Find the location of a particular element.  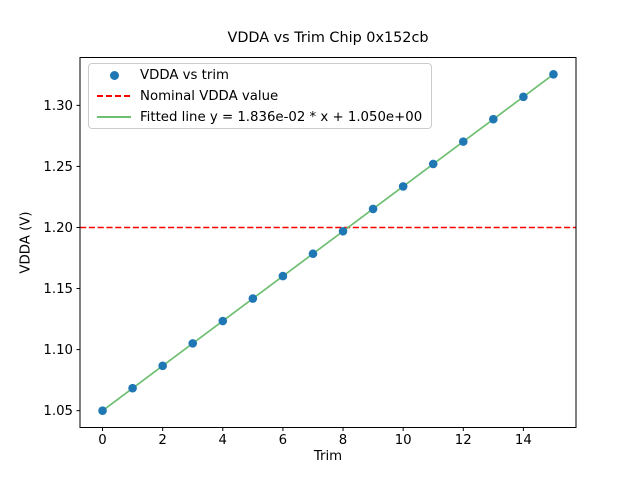

x-tick-label: 8 is located at coordinates (343, 440).